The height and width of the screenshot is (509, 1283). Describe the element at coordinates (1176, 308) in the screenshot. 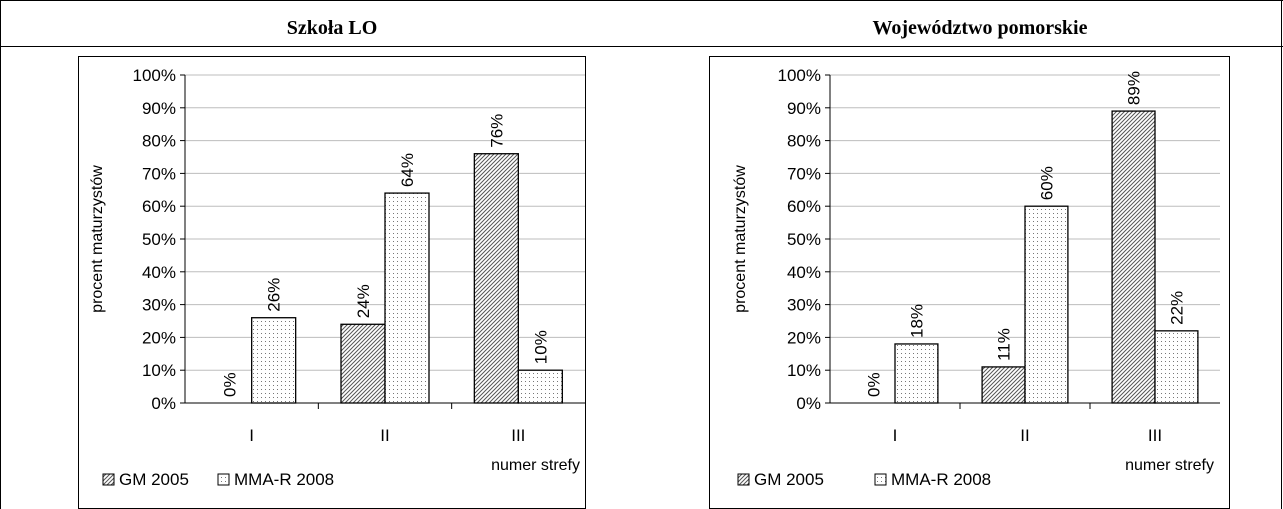

I see `data-label: 22%` at that location.